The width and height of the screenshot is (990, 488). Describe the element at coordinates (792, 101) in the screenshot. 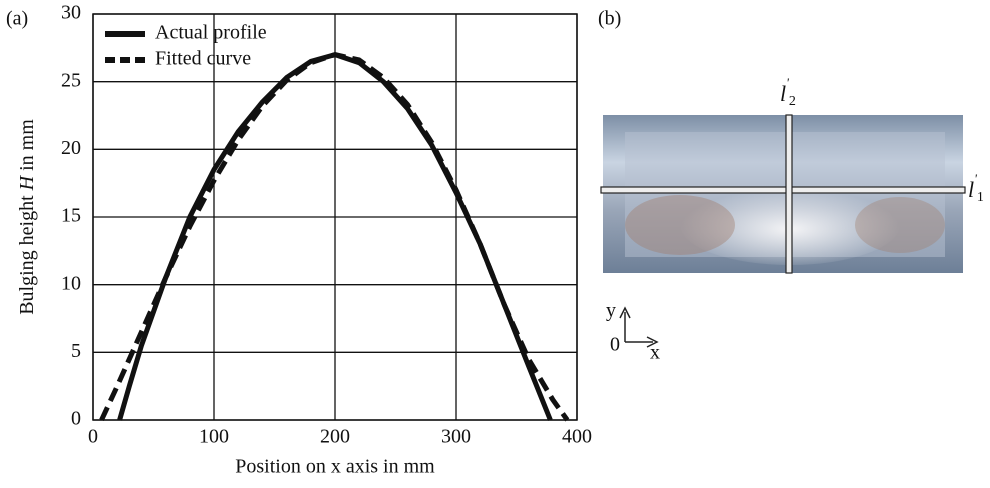

I see `line-sub: 2` at that location.